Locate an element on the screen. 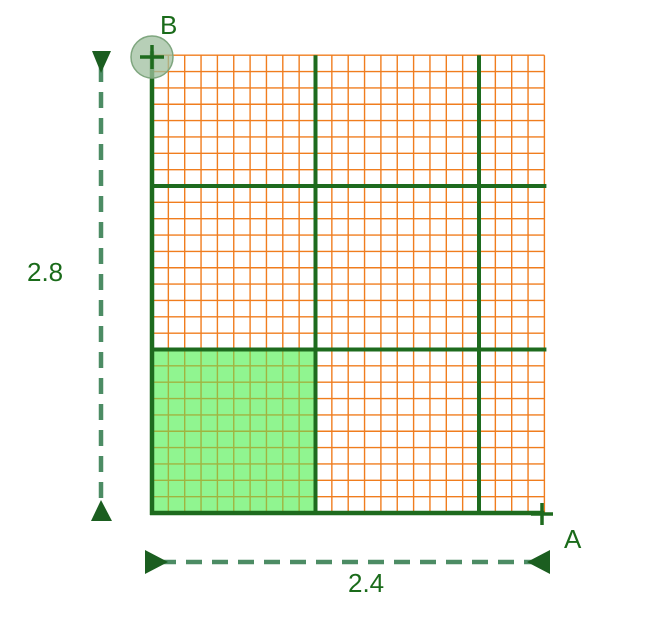 This screenshot has width=650, height=624. width-arrow-left-icon is located at coordinates (156, 562).